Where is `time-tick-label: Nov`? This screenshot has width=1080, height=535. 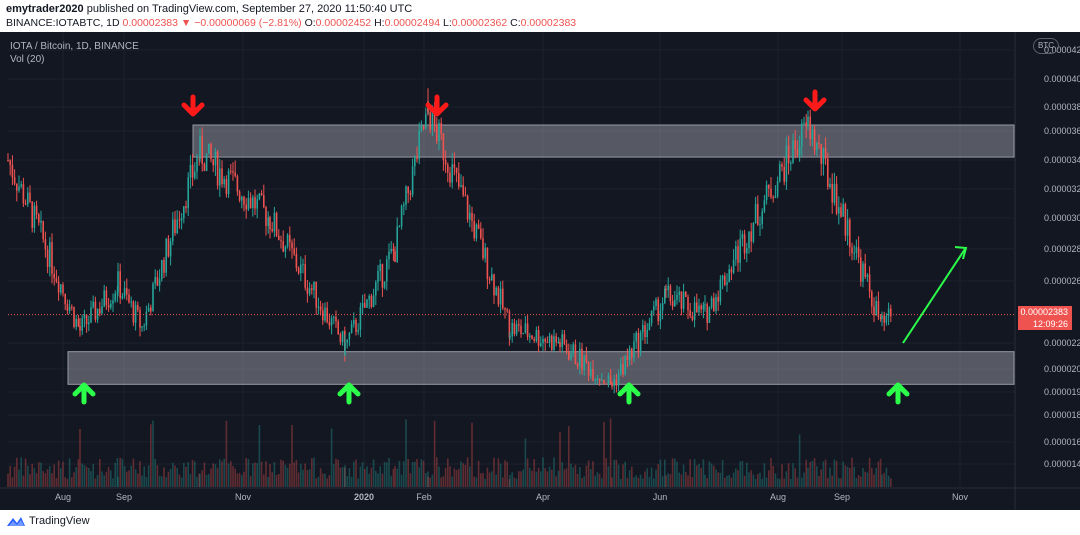 time-tick-label: Nov is located at coordinates (243, 497).